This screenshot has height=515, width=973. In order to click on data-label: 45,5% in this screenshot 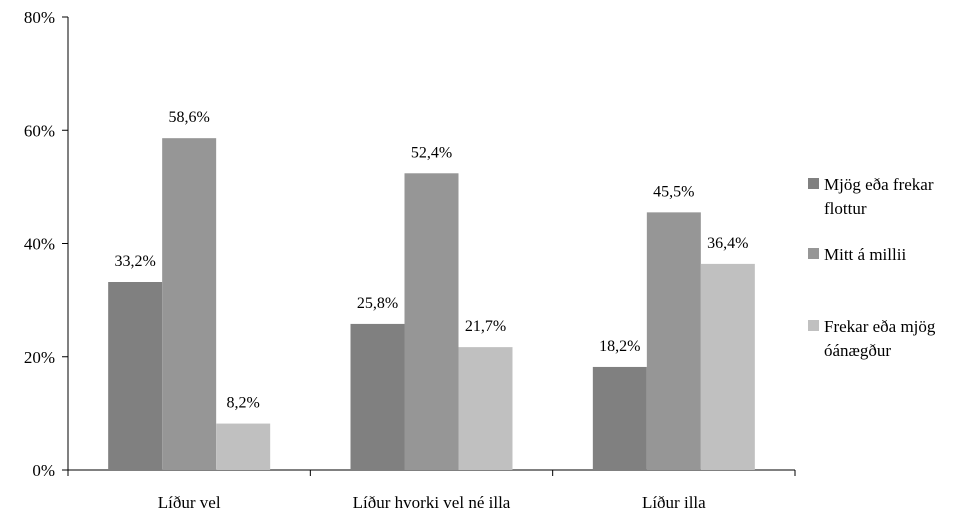, I will do `click(673, 191)`.